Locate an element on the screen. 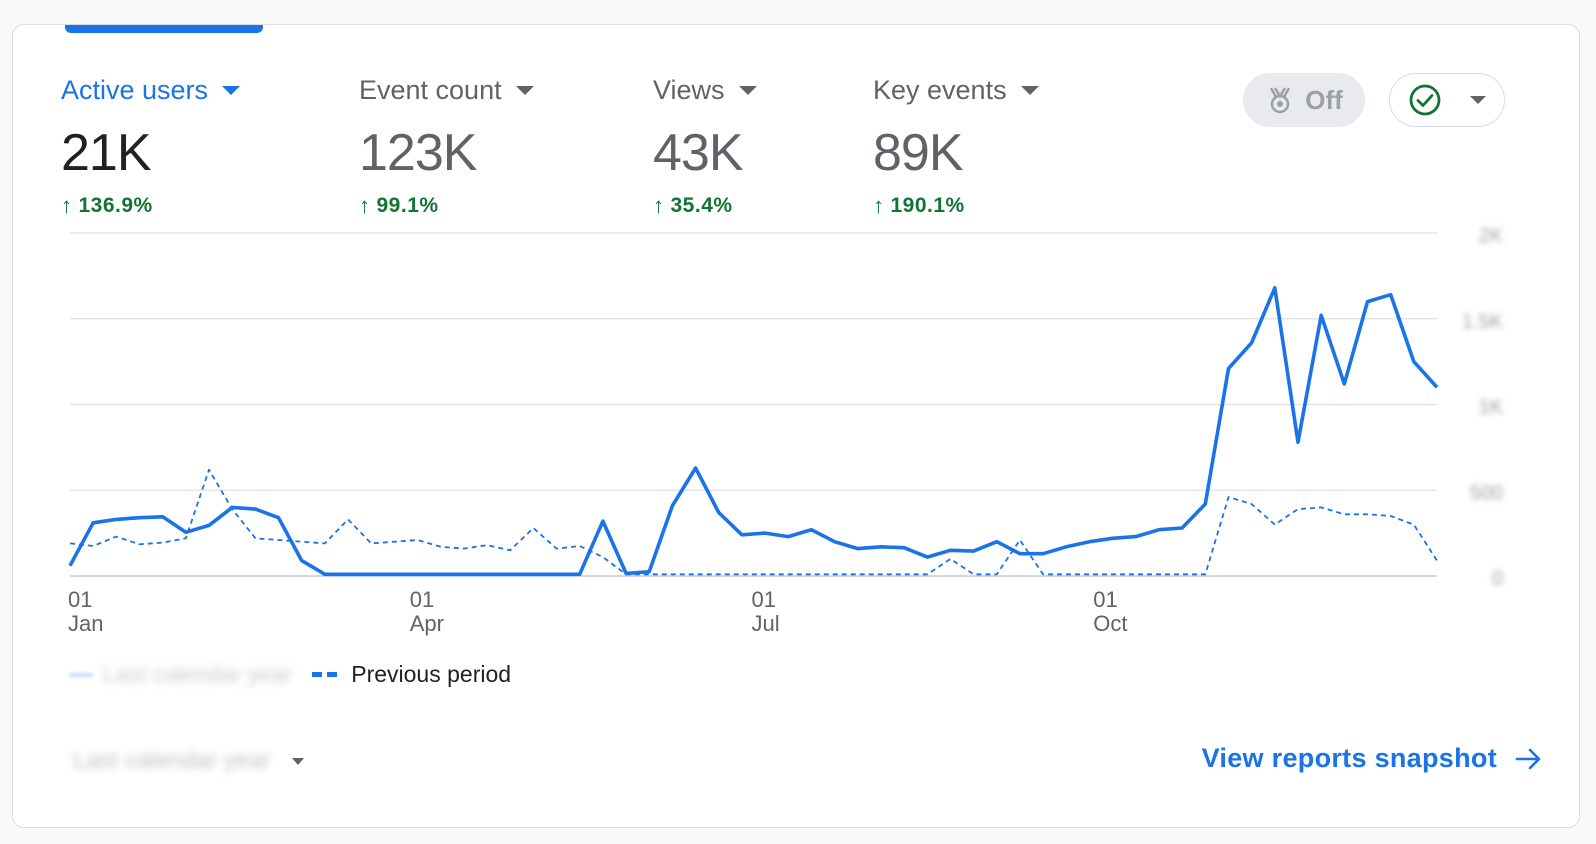  metric-change-text: 136.9% is located at coordinates (115, 205).